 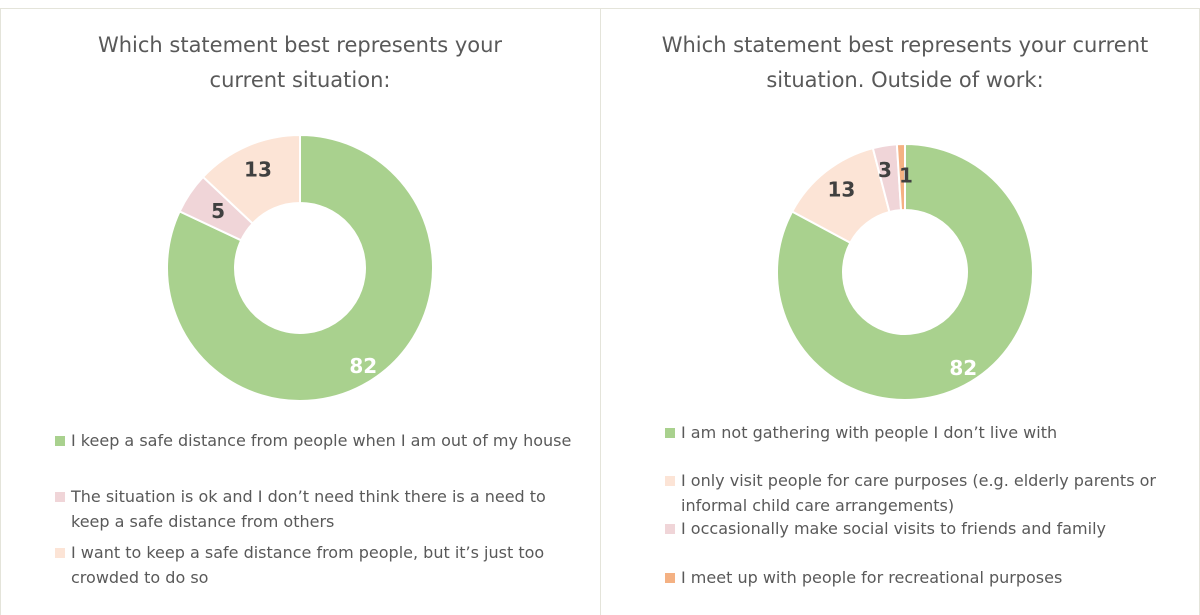 What do you see at coordinates (885, 170) in the screenshot?
I see `data-label: 3` at bounding box center [885, 170].